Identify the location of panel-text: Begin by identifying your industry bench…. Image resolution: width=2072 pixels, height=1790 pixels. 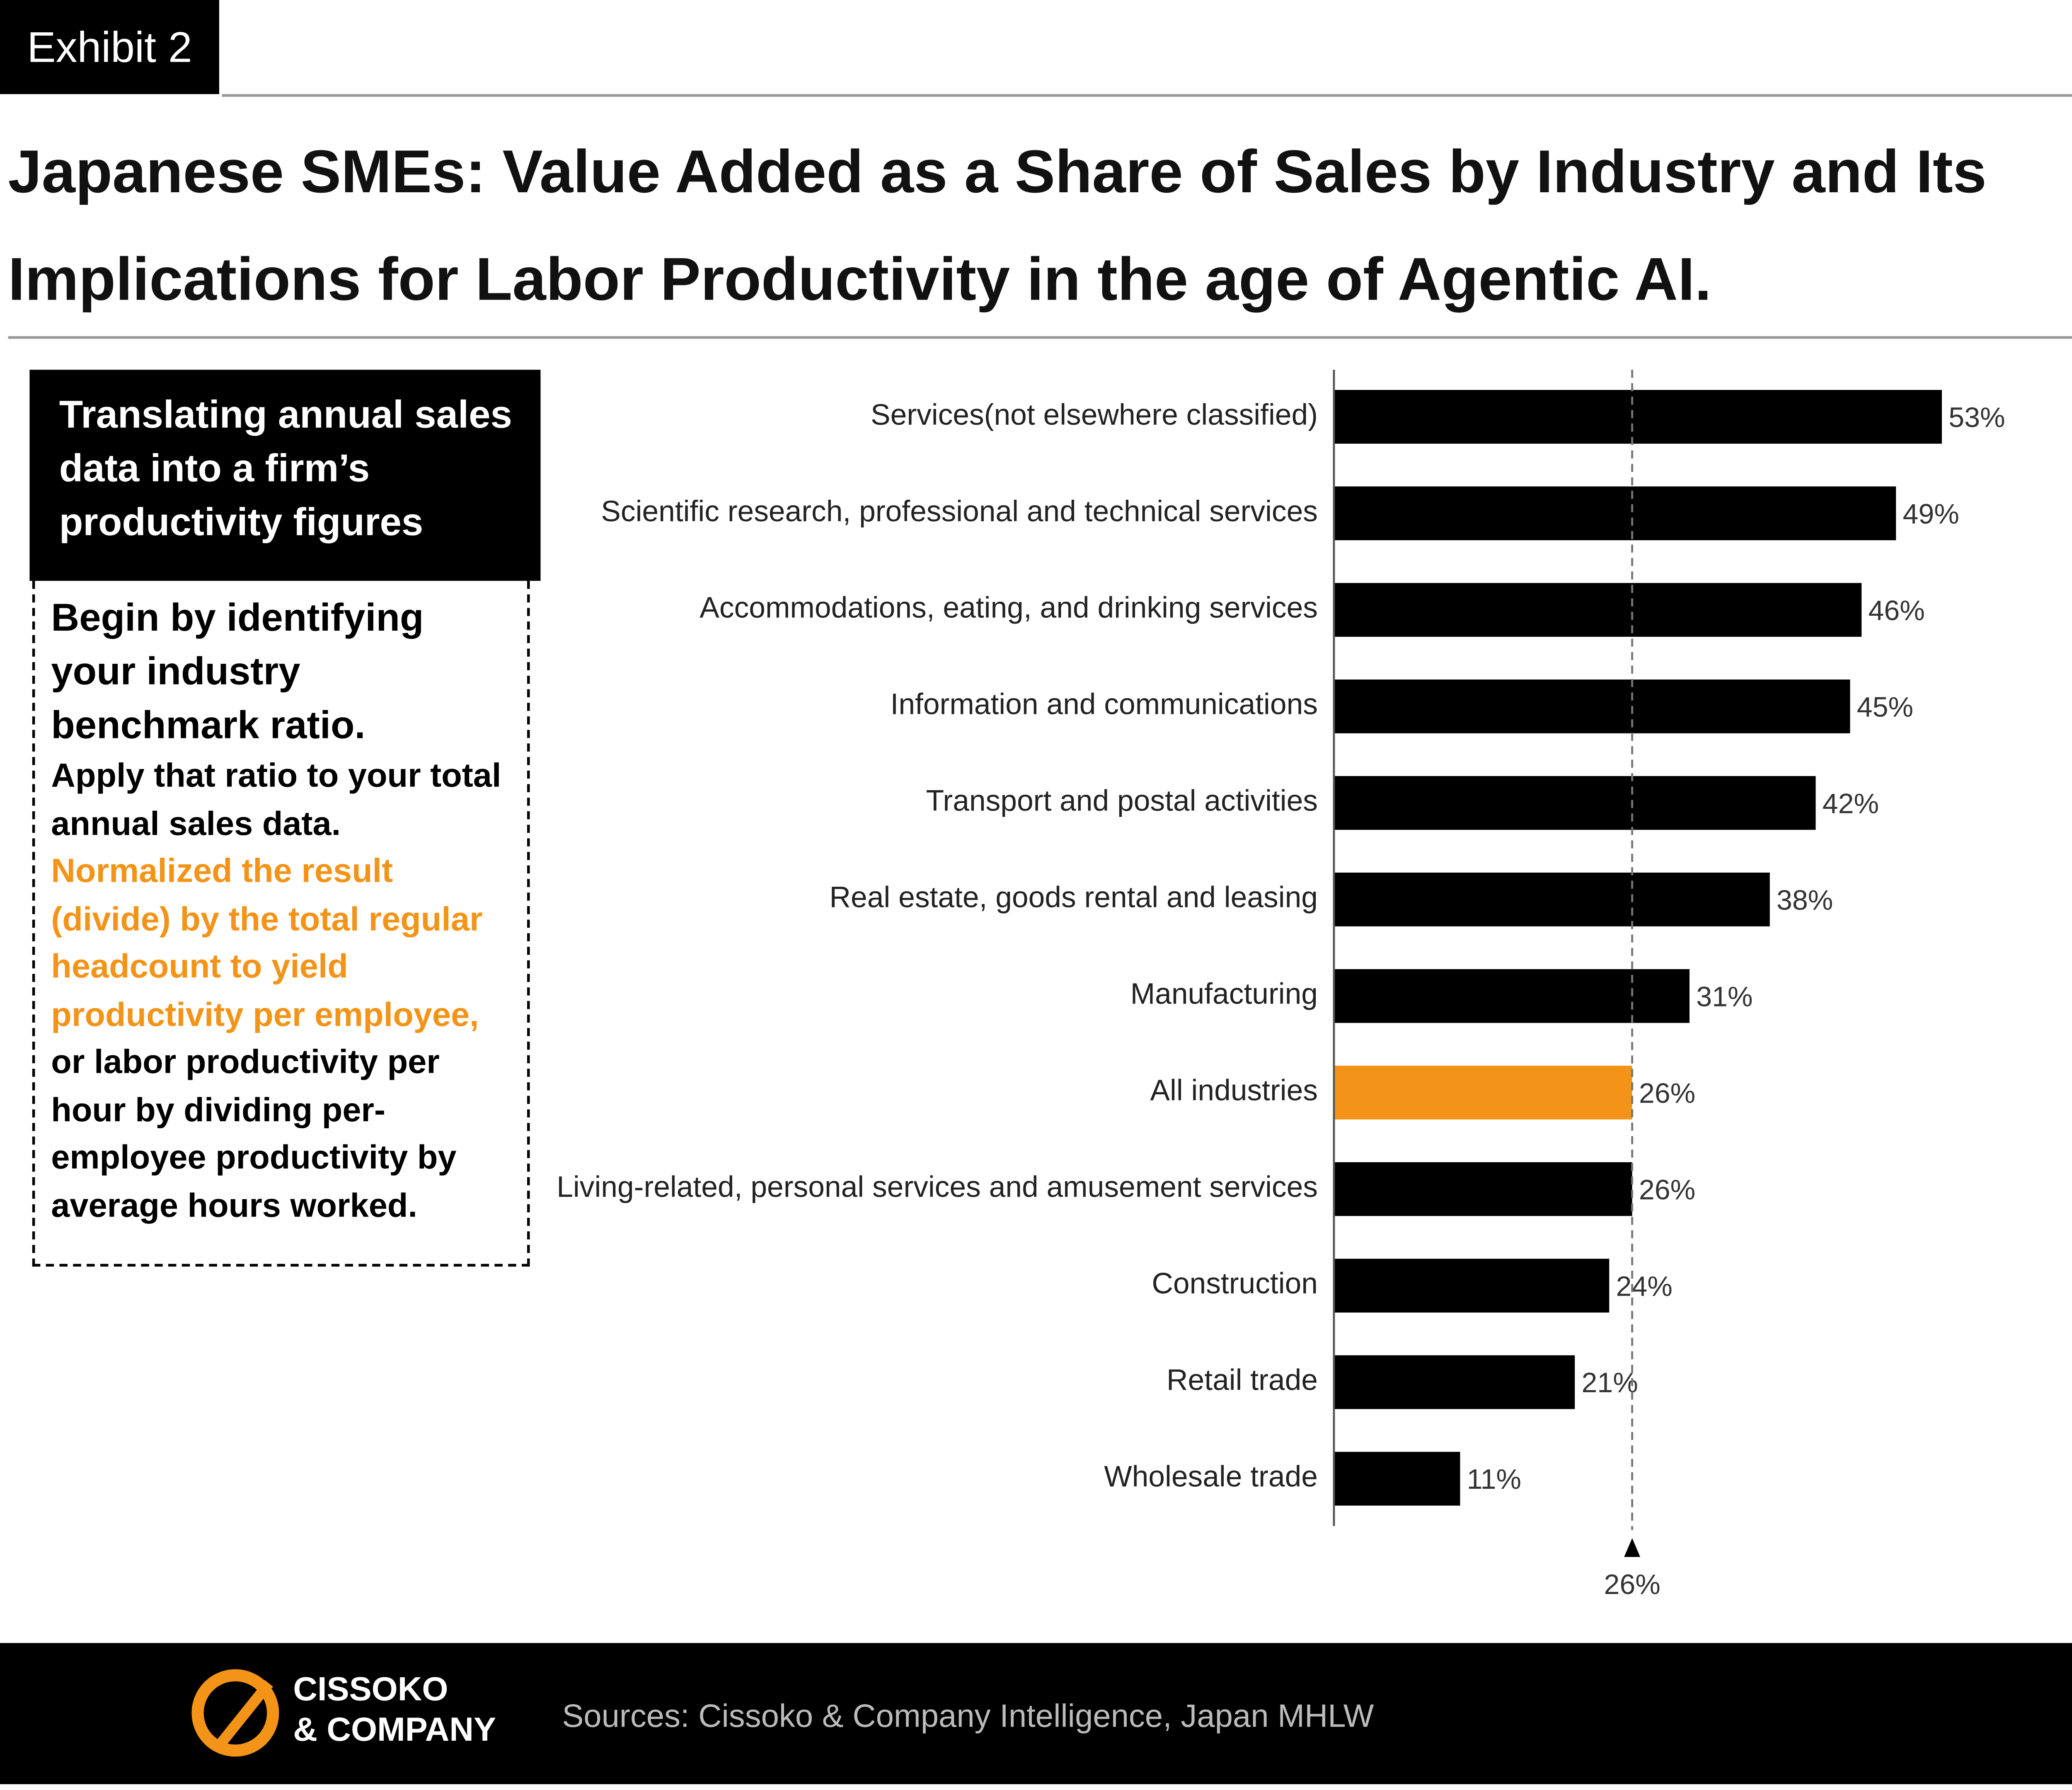
(237, 673).